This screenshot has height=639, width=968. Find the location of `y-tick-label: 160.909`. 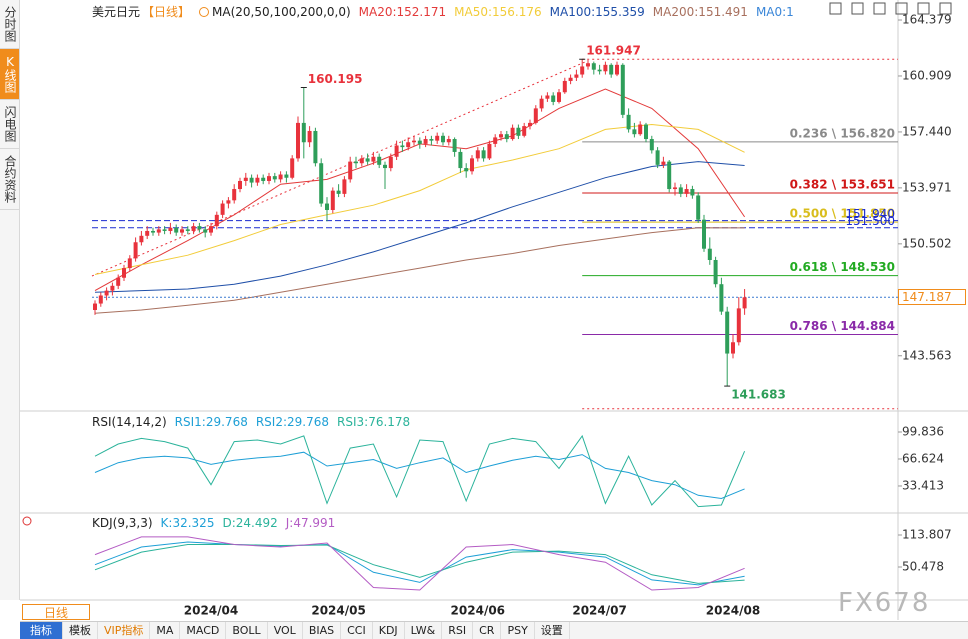

y-tick-label: 160.909 is located at coordinates (927, 75).